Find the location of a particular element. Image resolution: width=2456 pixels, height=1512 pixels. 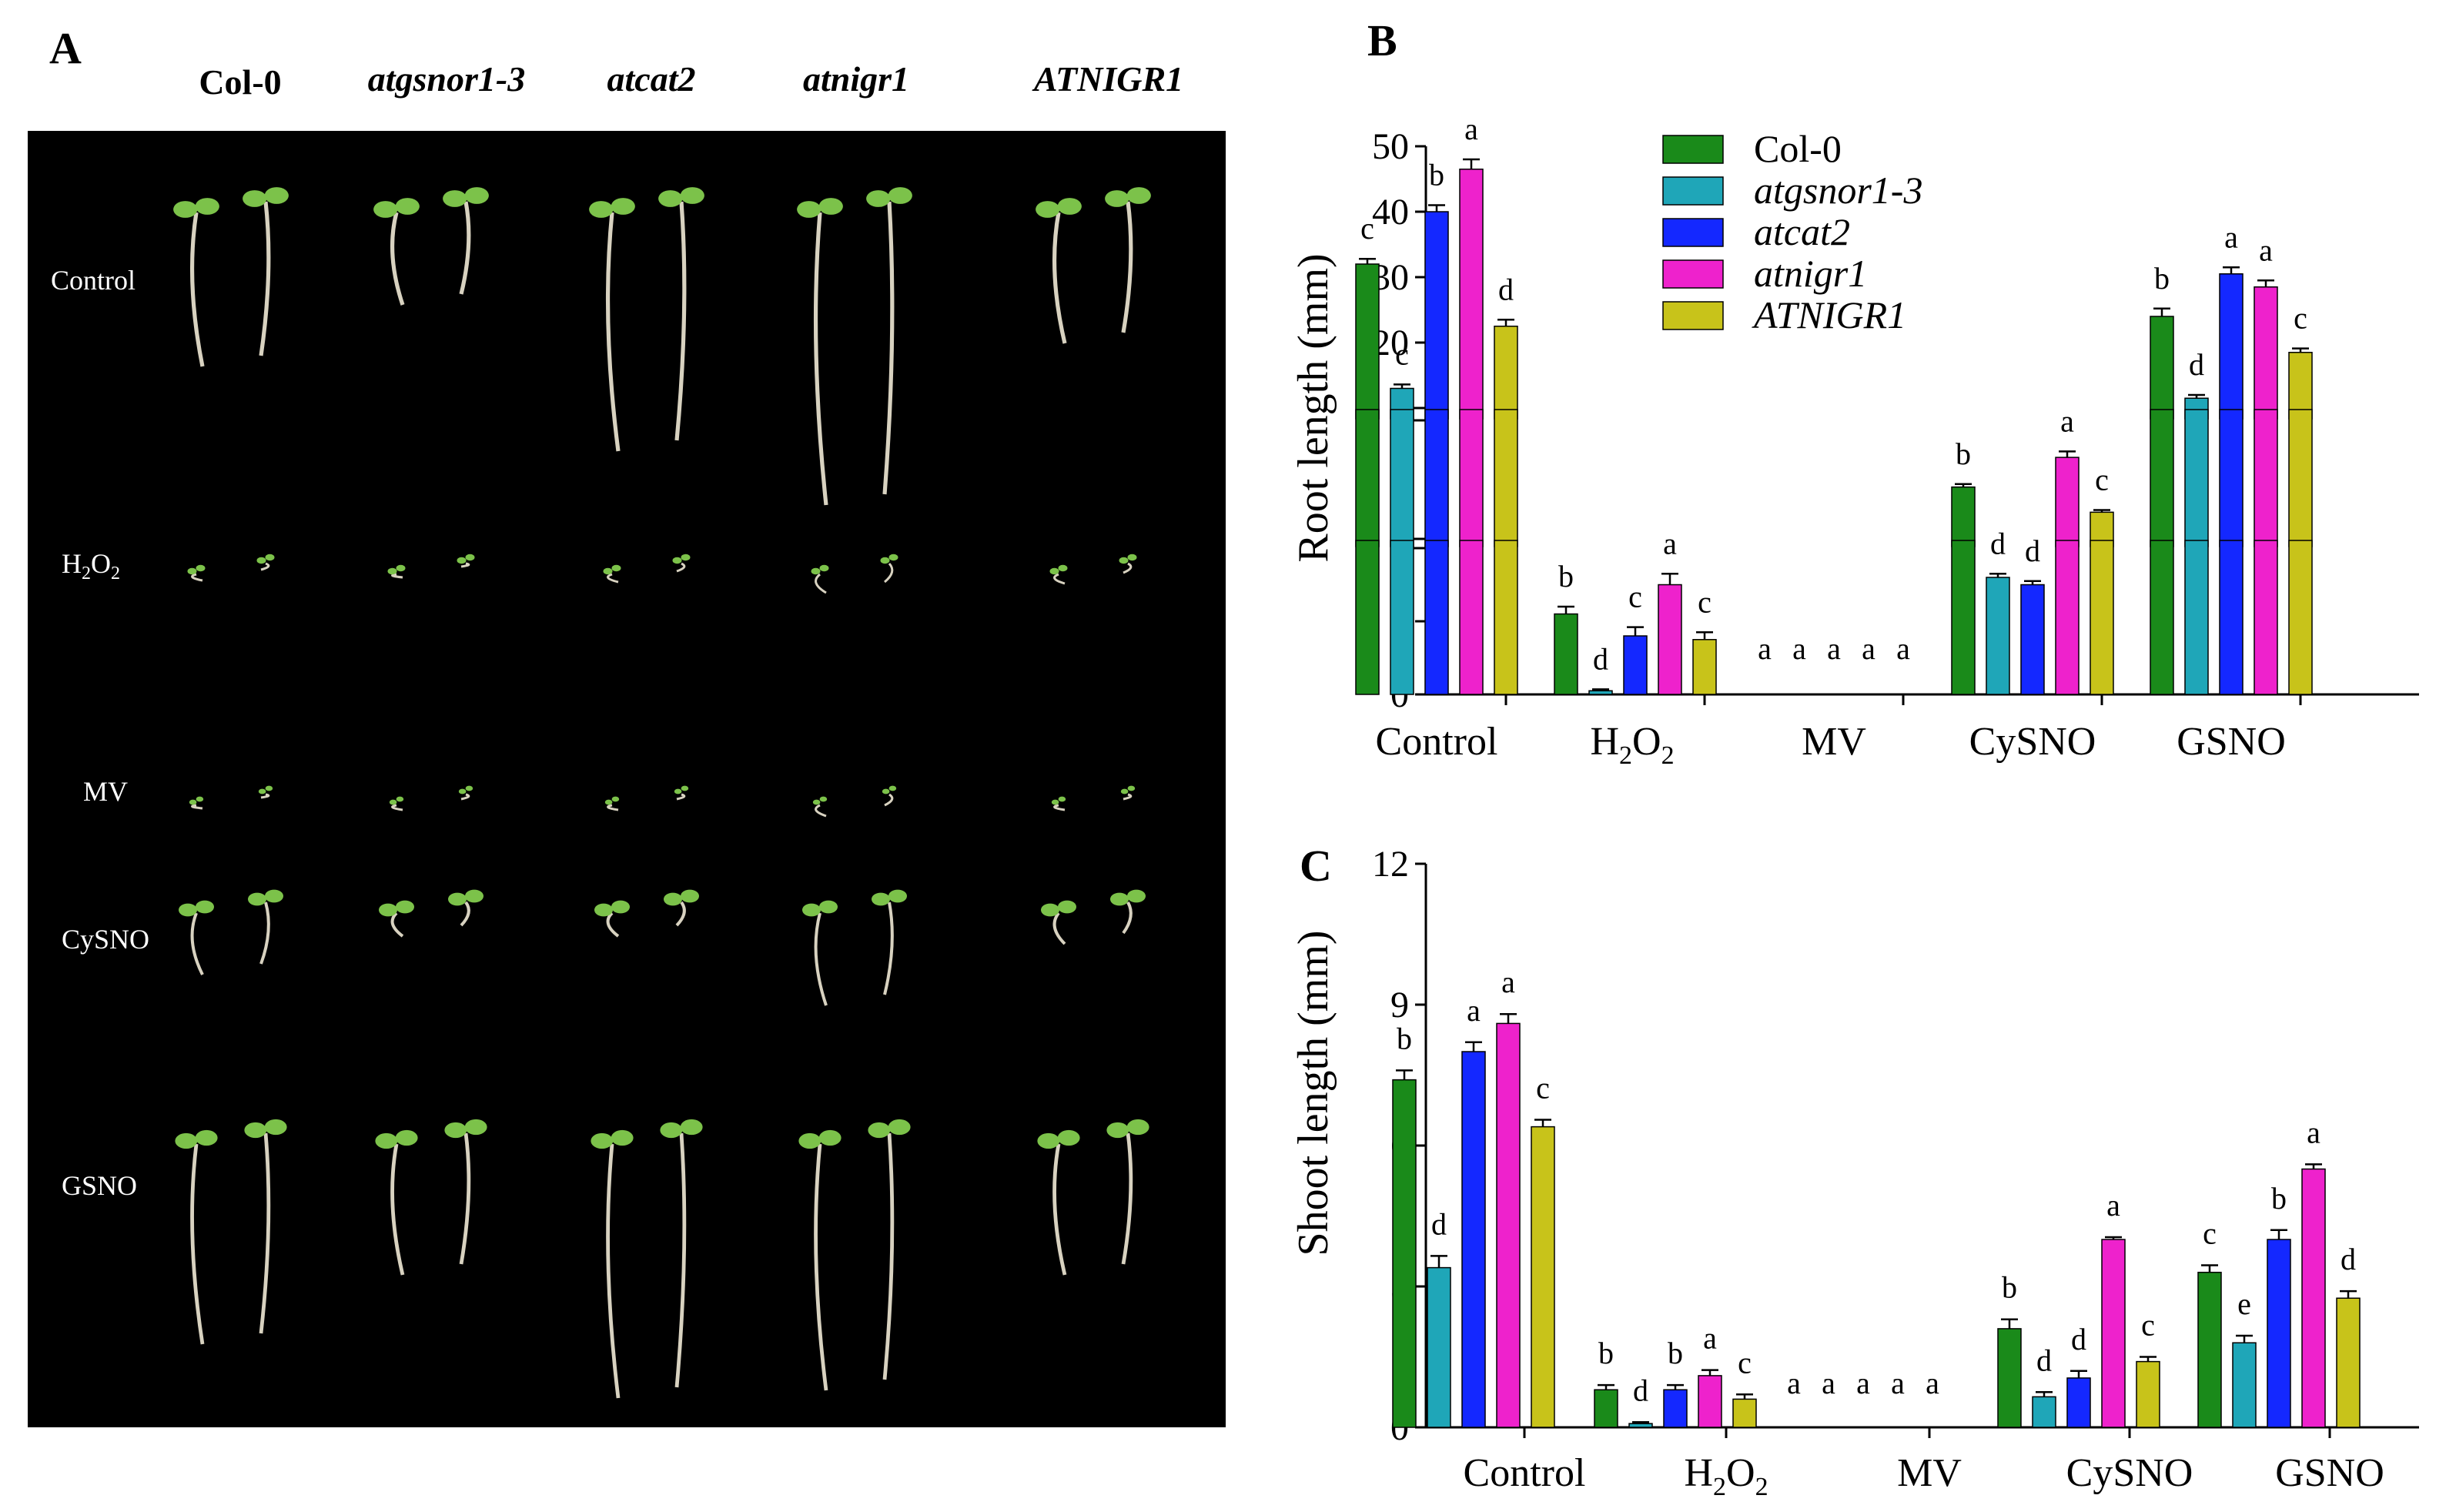

b-ytick-label-up-3: 50 is located at coordinates (1390, 146).